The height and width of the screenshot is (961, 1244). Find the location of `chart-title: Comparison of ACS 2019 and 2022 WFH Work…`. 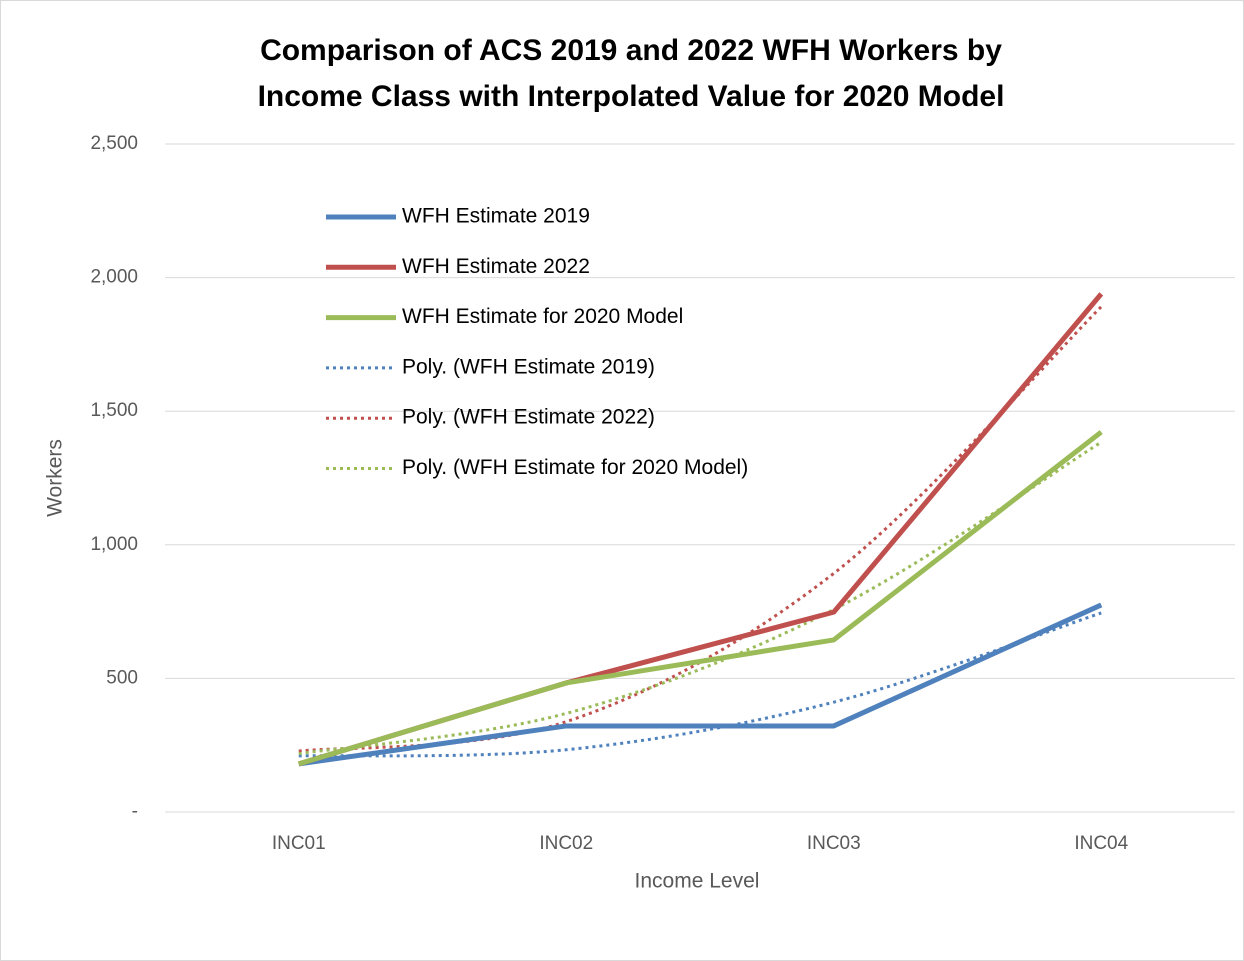

chart-title: Comparison of ACS 2019 and 2022 WFH Work… is located at coordinates (631, 50).